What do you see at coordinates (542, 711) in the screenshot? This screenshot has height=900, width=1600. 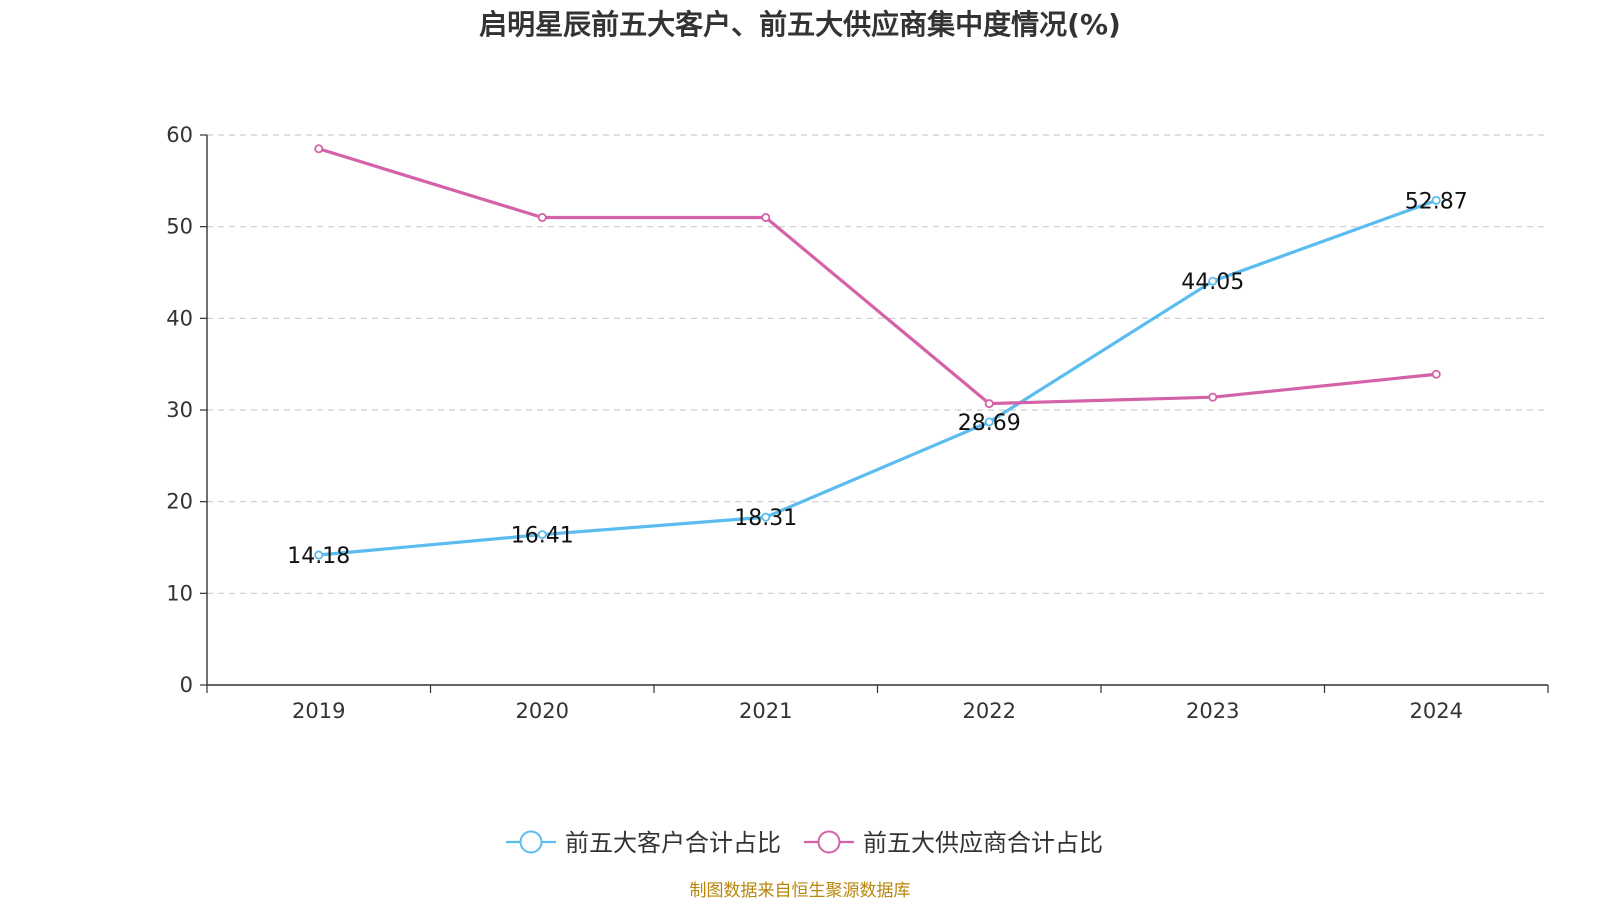 I see `x-tick-label: 2020` at bounding box center [542, 711].